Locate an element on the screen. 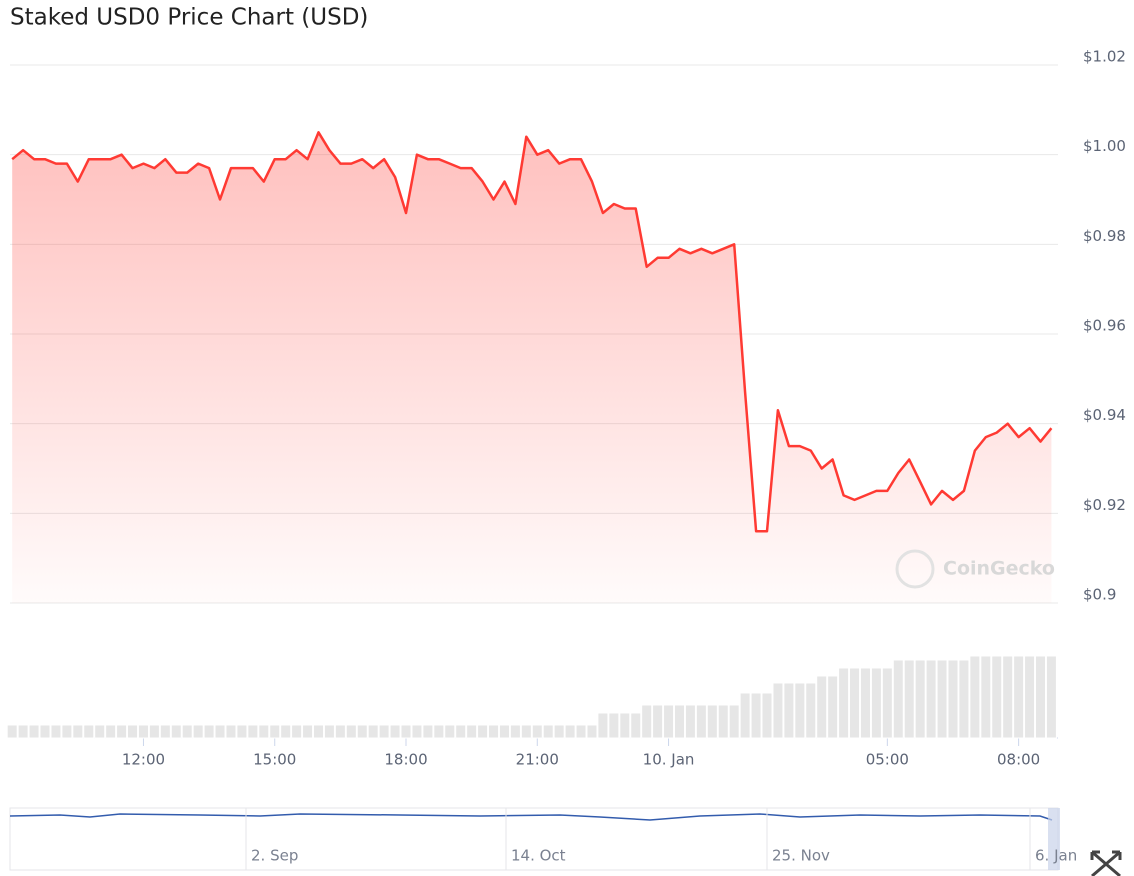  x-tick-label: 10. Jan is located at coordinates (669, 760).